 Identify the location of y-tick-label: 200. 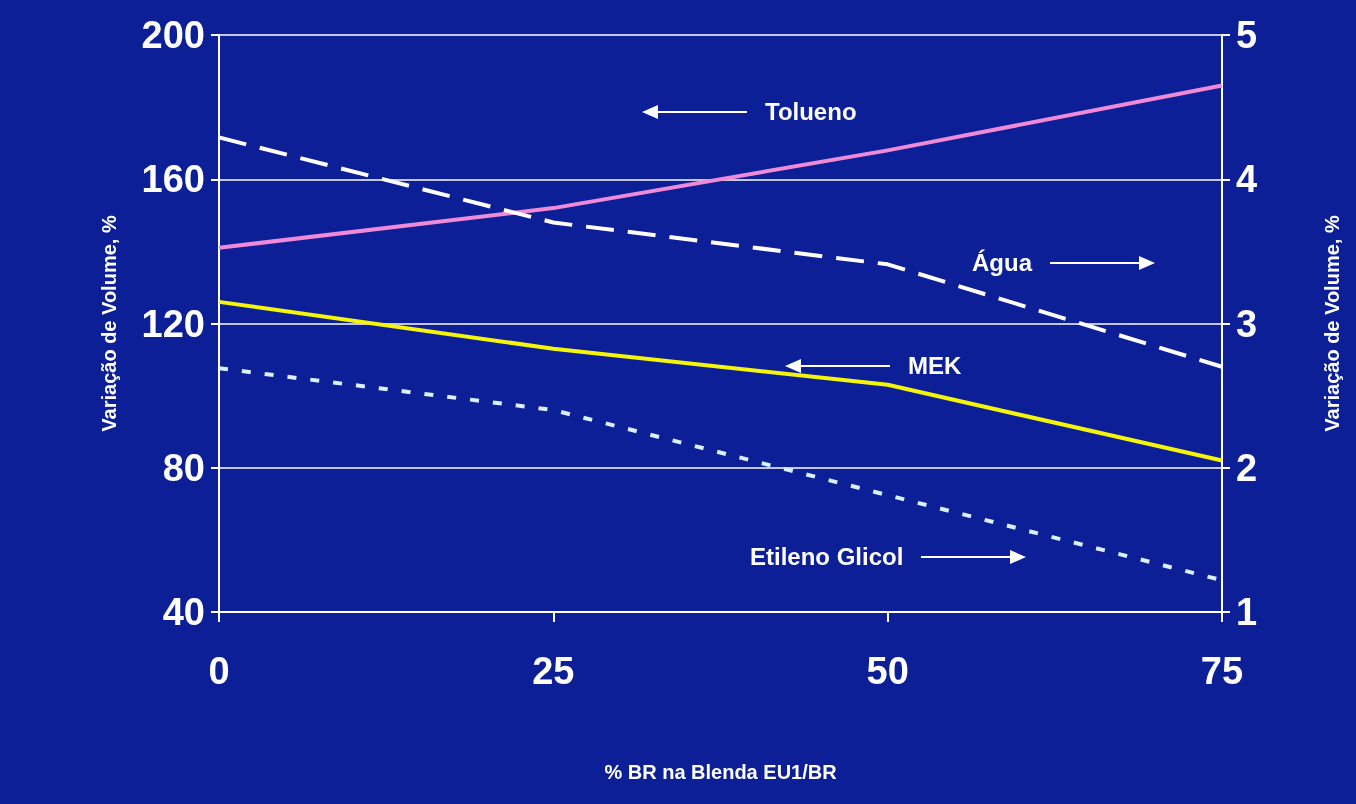
(173, 35).